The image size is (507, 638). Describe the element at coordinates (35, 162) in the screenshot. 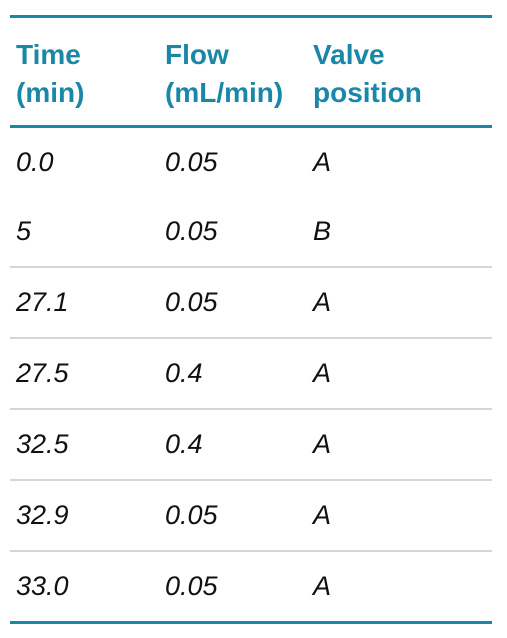

I see `table-cell: 0.0` at that location.